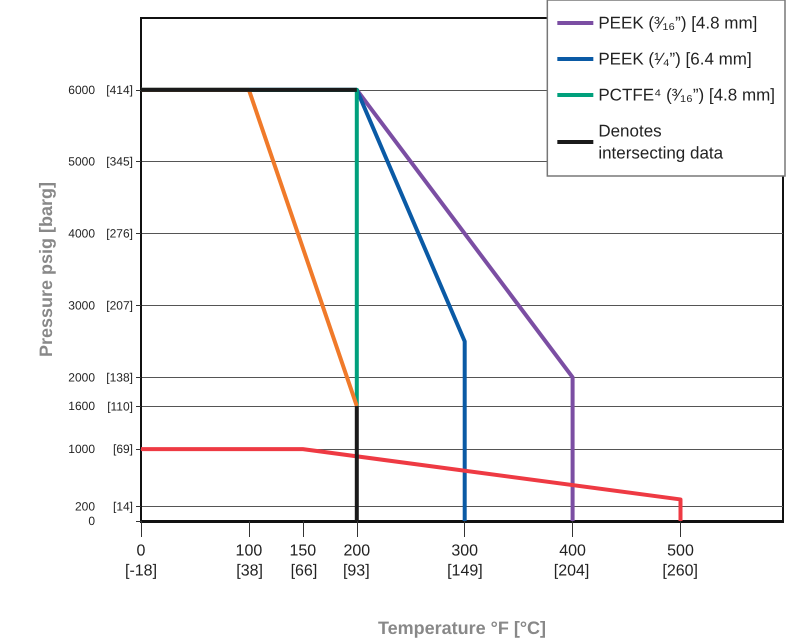 This screenshot has height=642, width=789. Describe the element at coordinates (120, 406) in the screenshot. I see `y2-tick-label: [110]` at that location.